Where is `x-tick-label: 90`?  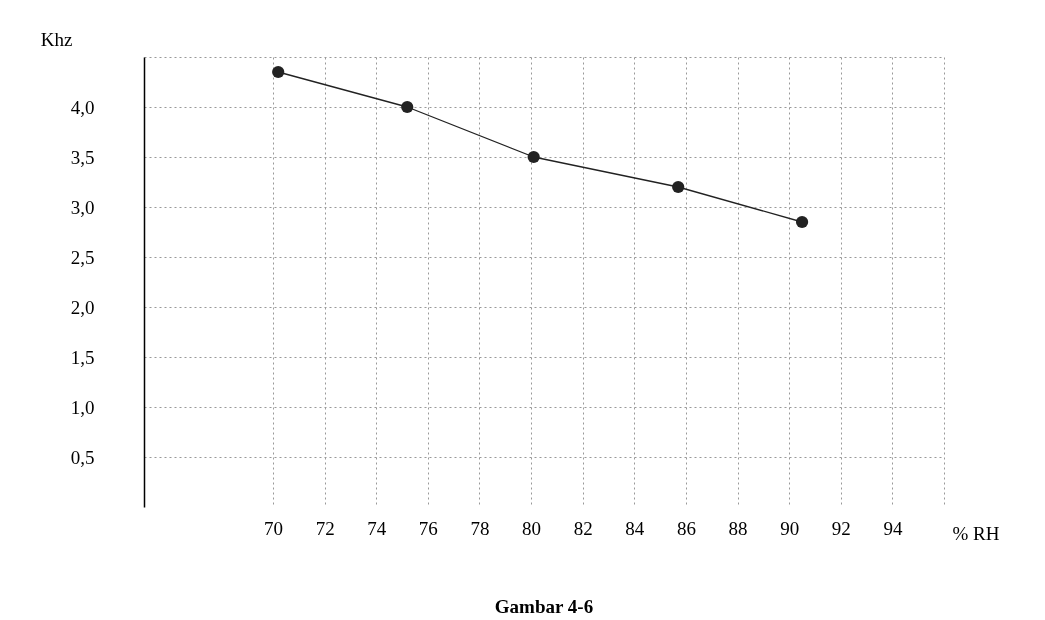
x-tick-label: 90 is located at coordinates (790, 528).